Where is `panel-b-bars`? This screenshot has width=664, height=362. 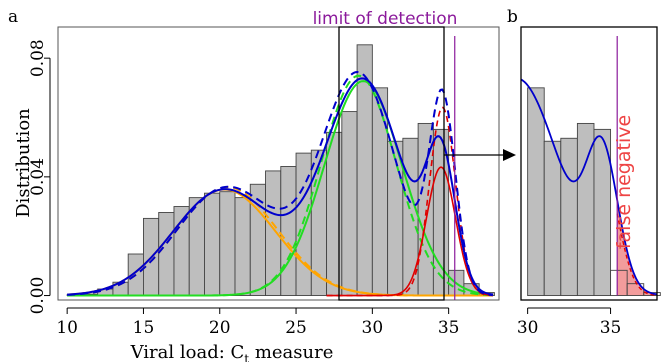 panel-b-bars is located at coordinates (594, 191).